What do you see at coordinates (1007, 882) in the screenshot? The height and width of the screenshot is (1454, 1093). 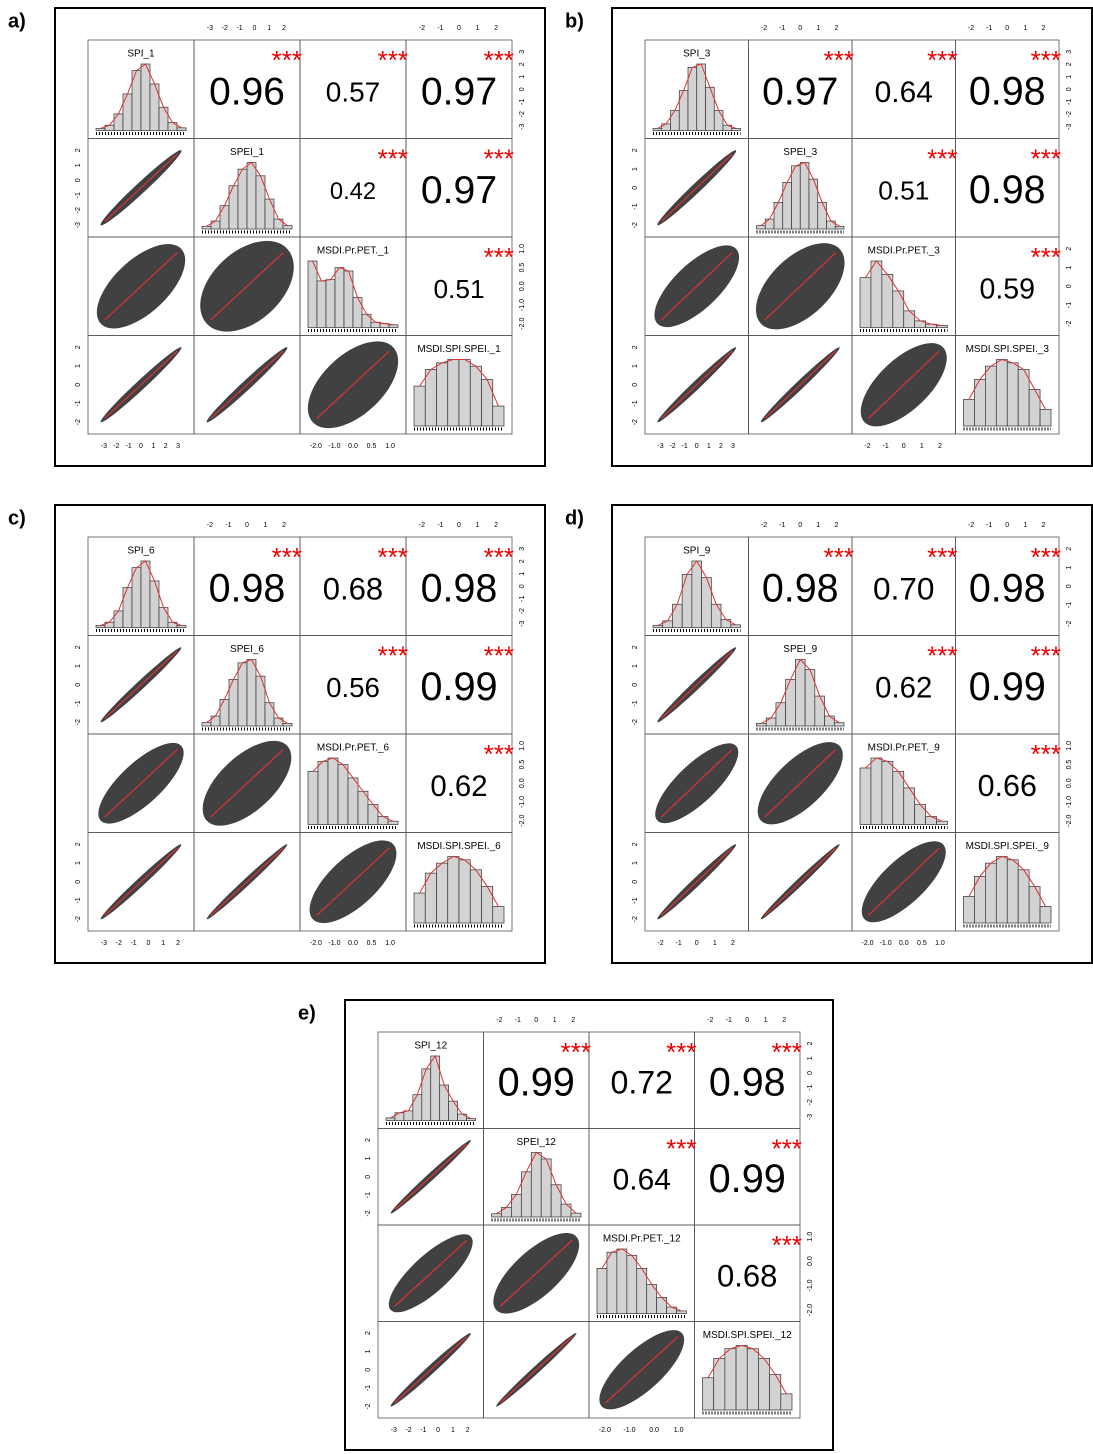 I see `cell` at bounding box center [1007, 882].